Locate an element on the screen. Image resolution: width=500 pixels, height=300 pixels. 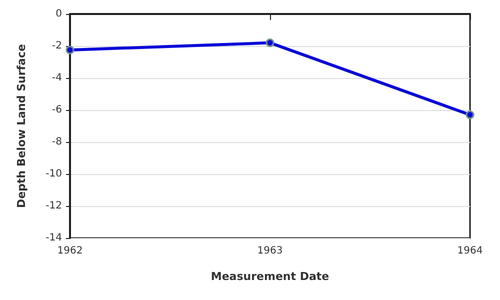
x-axis-title: Measurement Date is located at coordinates (270, 276).